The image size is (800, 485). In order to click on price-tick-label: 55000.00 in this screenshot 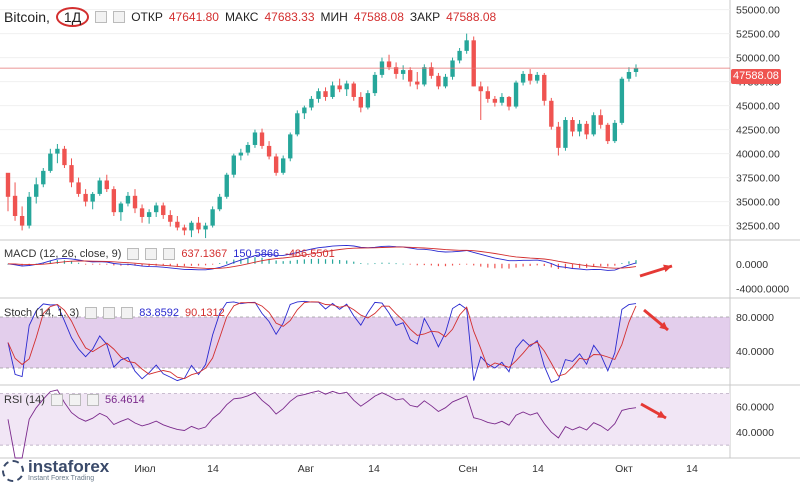, I will do `click(758, 11)`.